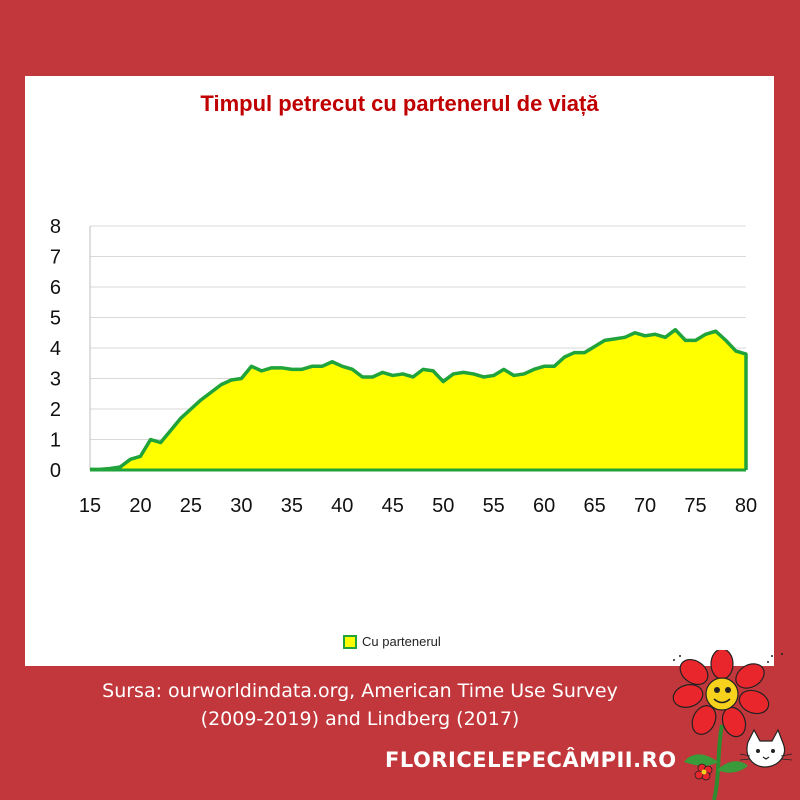 This screenshot has width=800, height=800. I want to click on legend-swatch, so click(350, 641).